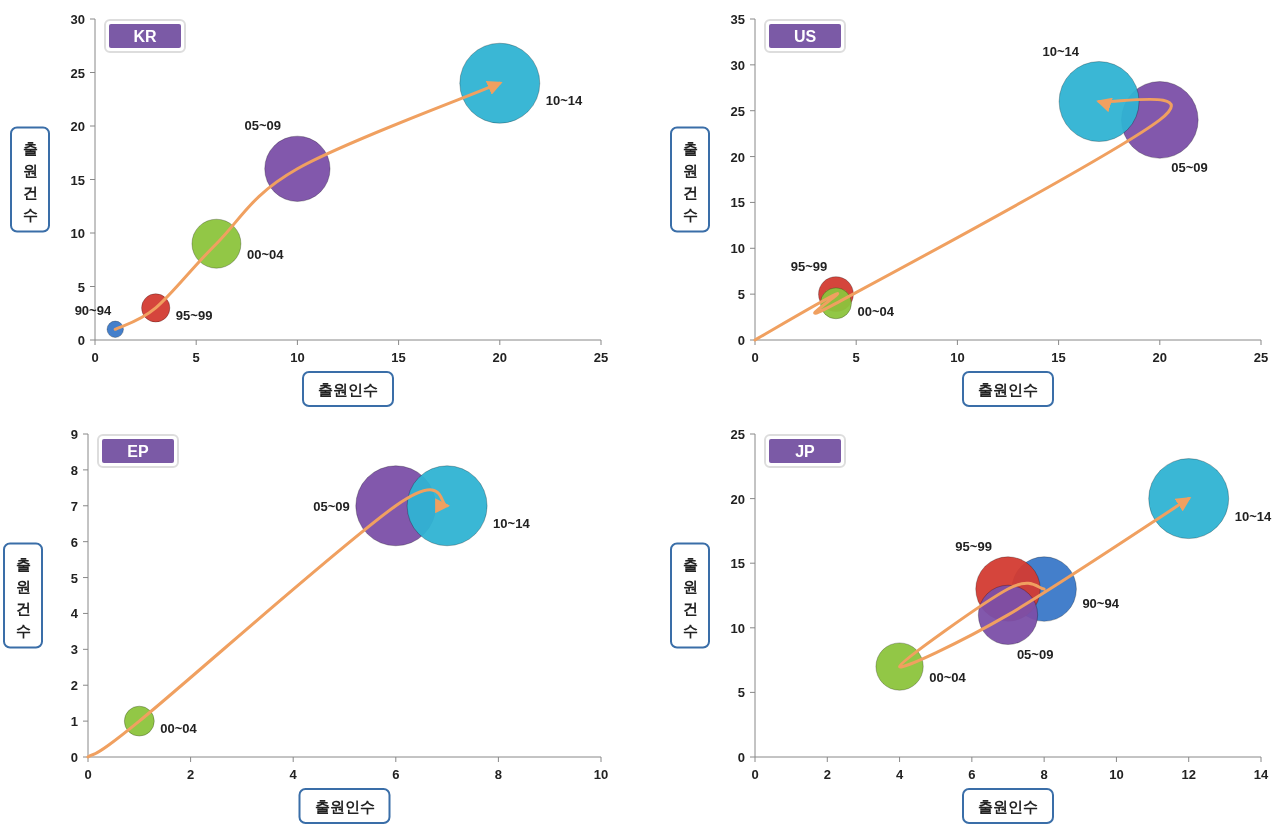  Describe the element at coordinates (74, 650) in the screenshot. I see `y-tick-label: 3` at that location.